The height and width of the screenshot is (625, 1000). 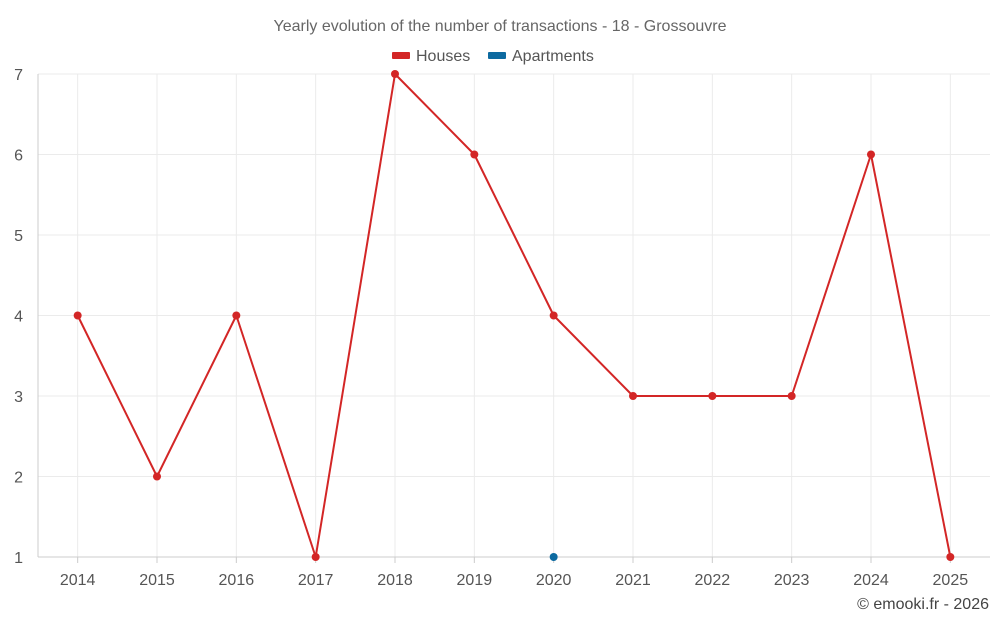 I want to click on legend-item-houses: Houses, so click(x=431, y=56).